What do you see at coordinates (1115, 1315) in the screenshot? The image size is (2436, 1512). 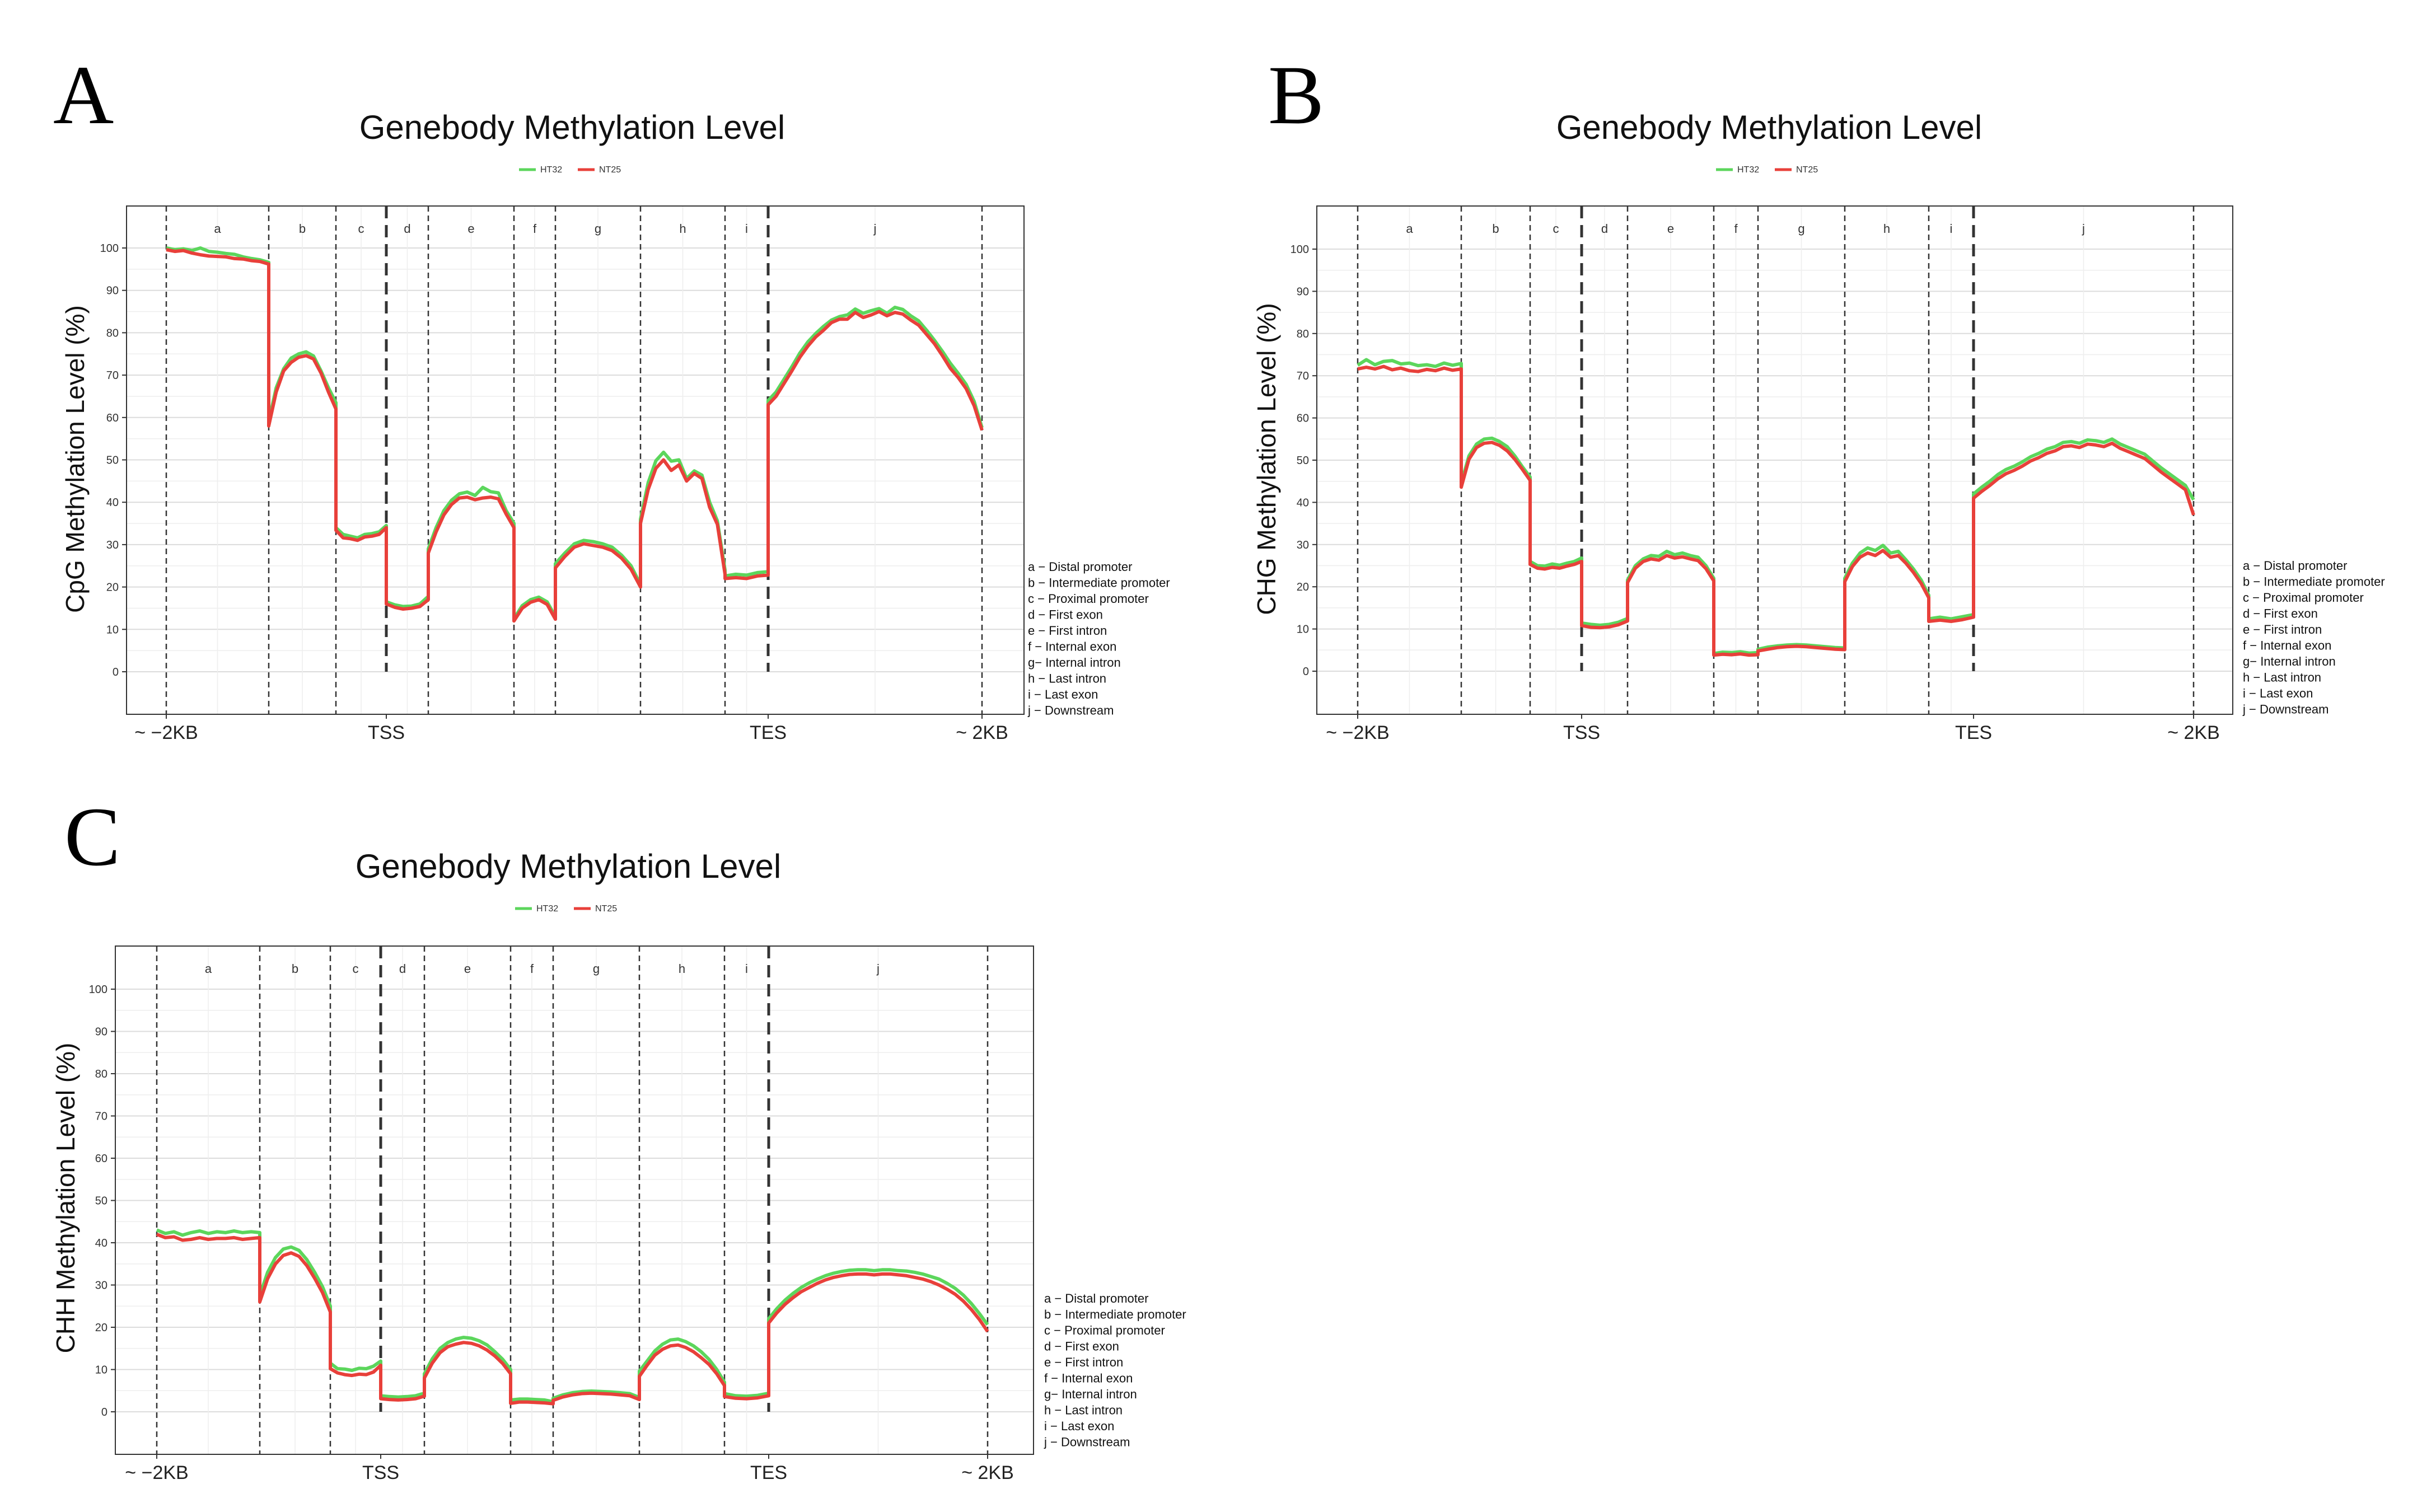 I see `region-legend-item-b: b − Intermediate promoter` at bounding box center [1115, 1315].